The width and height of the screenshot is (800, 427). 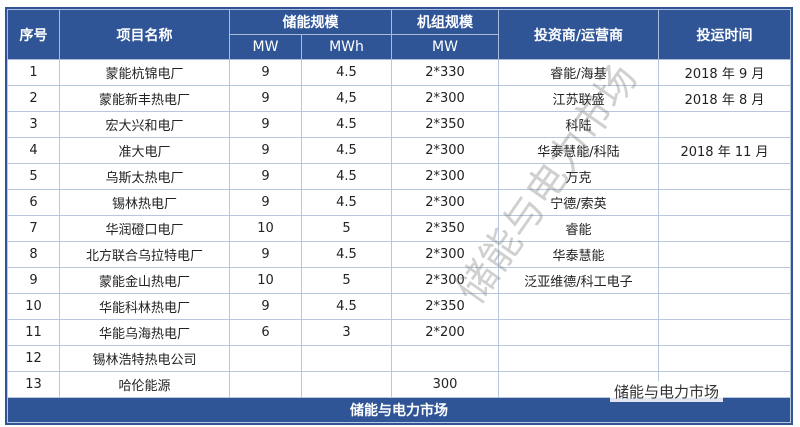 What do you see at coordinates (33, 384) in the screenshot?
I see `table-cell: 13` at bounding box center [33, 384].